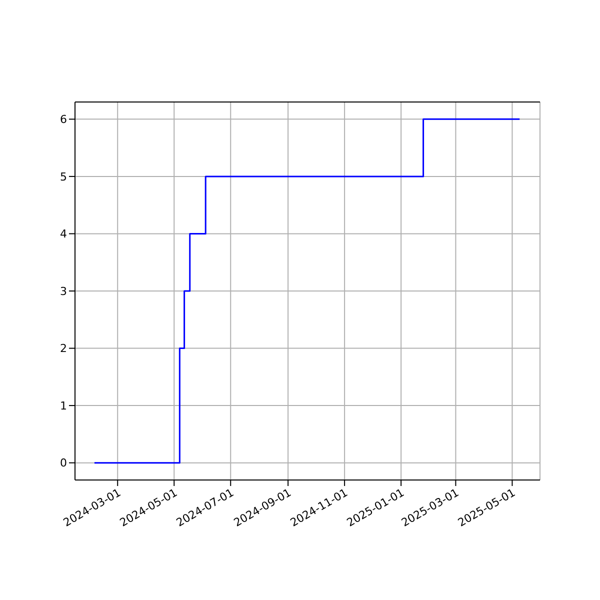 Image resolution: width=600 pixels, height=600 pixels. I want to click on y-tick-label: 6, so click(63, 119).